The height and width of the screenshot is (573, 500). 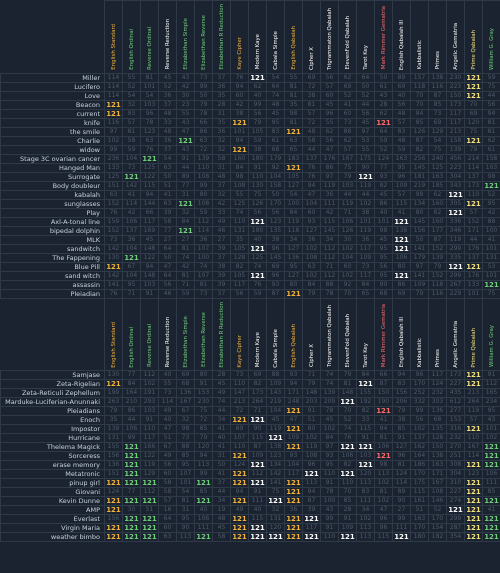 I want to click on row-phrase-label: Marduke-Luciferian-Anunnaki, so click(x=52, y=402).